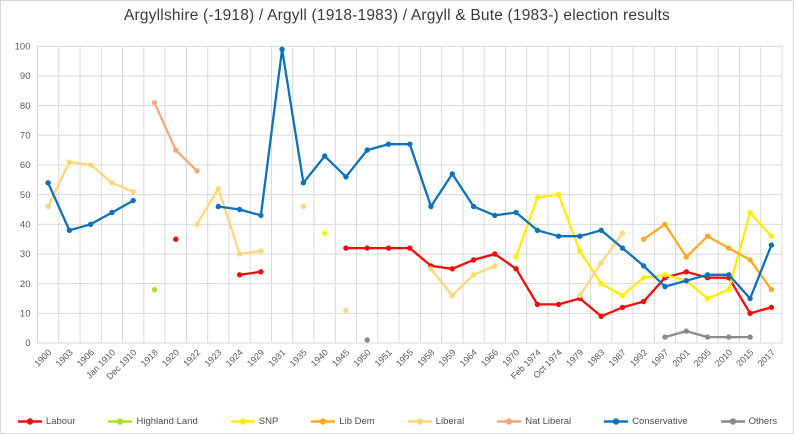 This screenshot has width=794, height=434. I want to click on x-axis-label: 1918, so click(149, 357).